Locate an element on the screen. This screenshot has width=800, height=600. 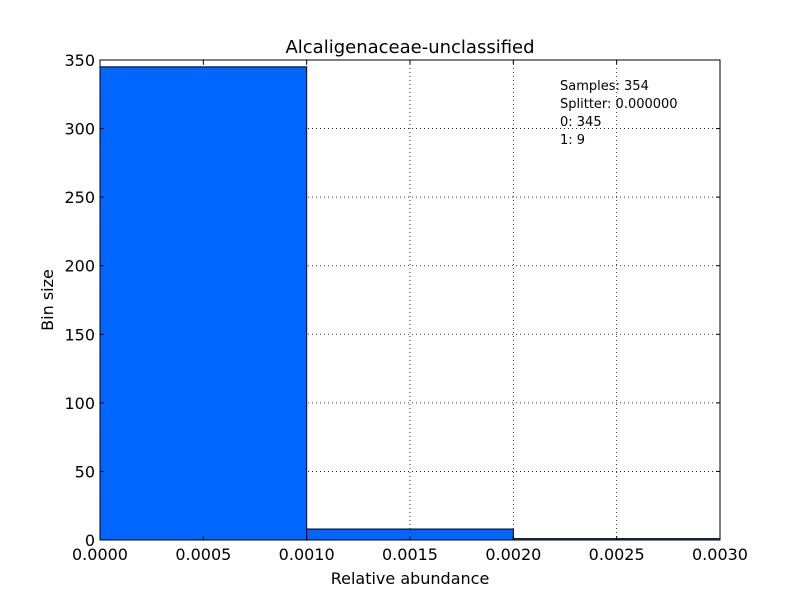
y-tick-labels: 0 50 100 150 200 250 300 350 is located at coordinates (79, 300).